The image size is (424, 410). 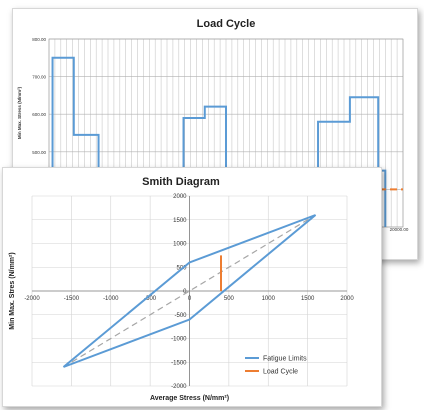 I want to click on y-tick-label: -2000, so click(x=179, y=387).